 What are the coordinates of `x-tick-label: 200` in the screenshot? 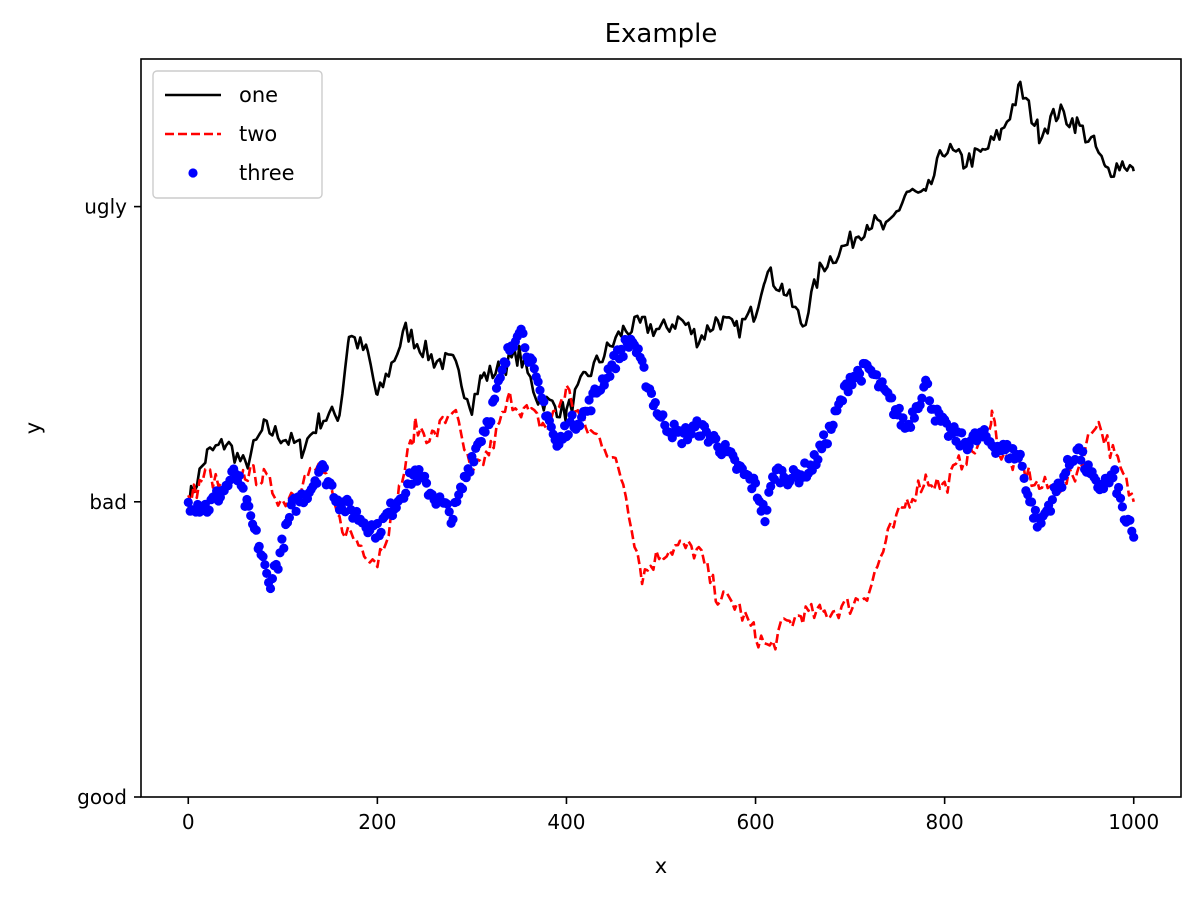 It's located at (377, 822).